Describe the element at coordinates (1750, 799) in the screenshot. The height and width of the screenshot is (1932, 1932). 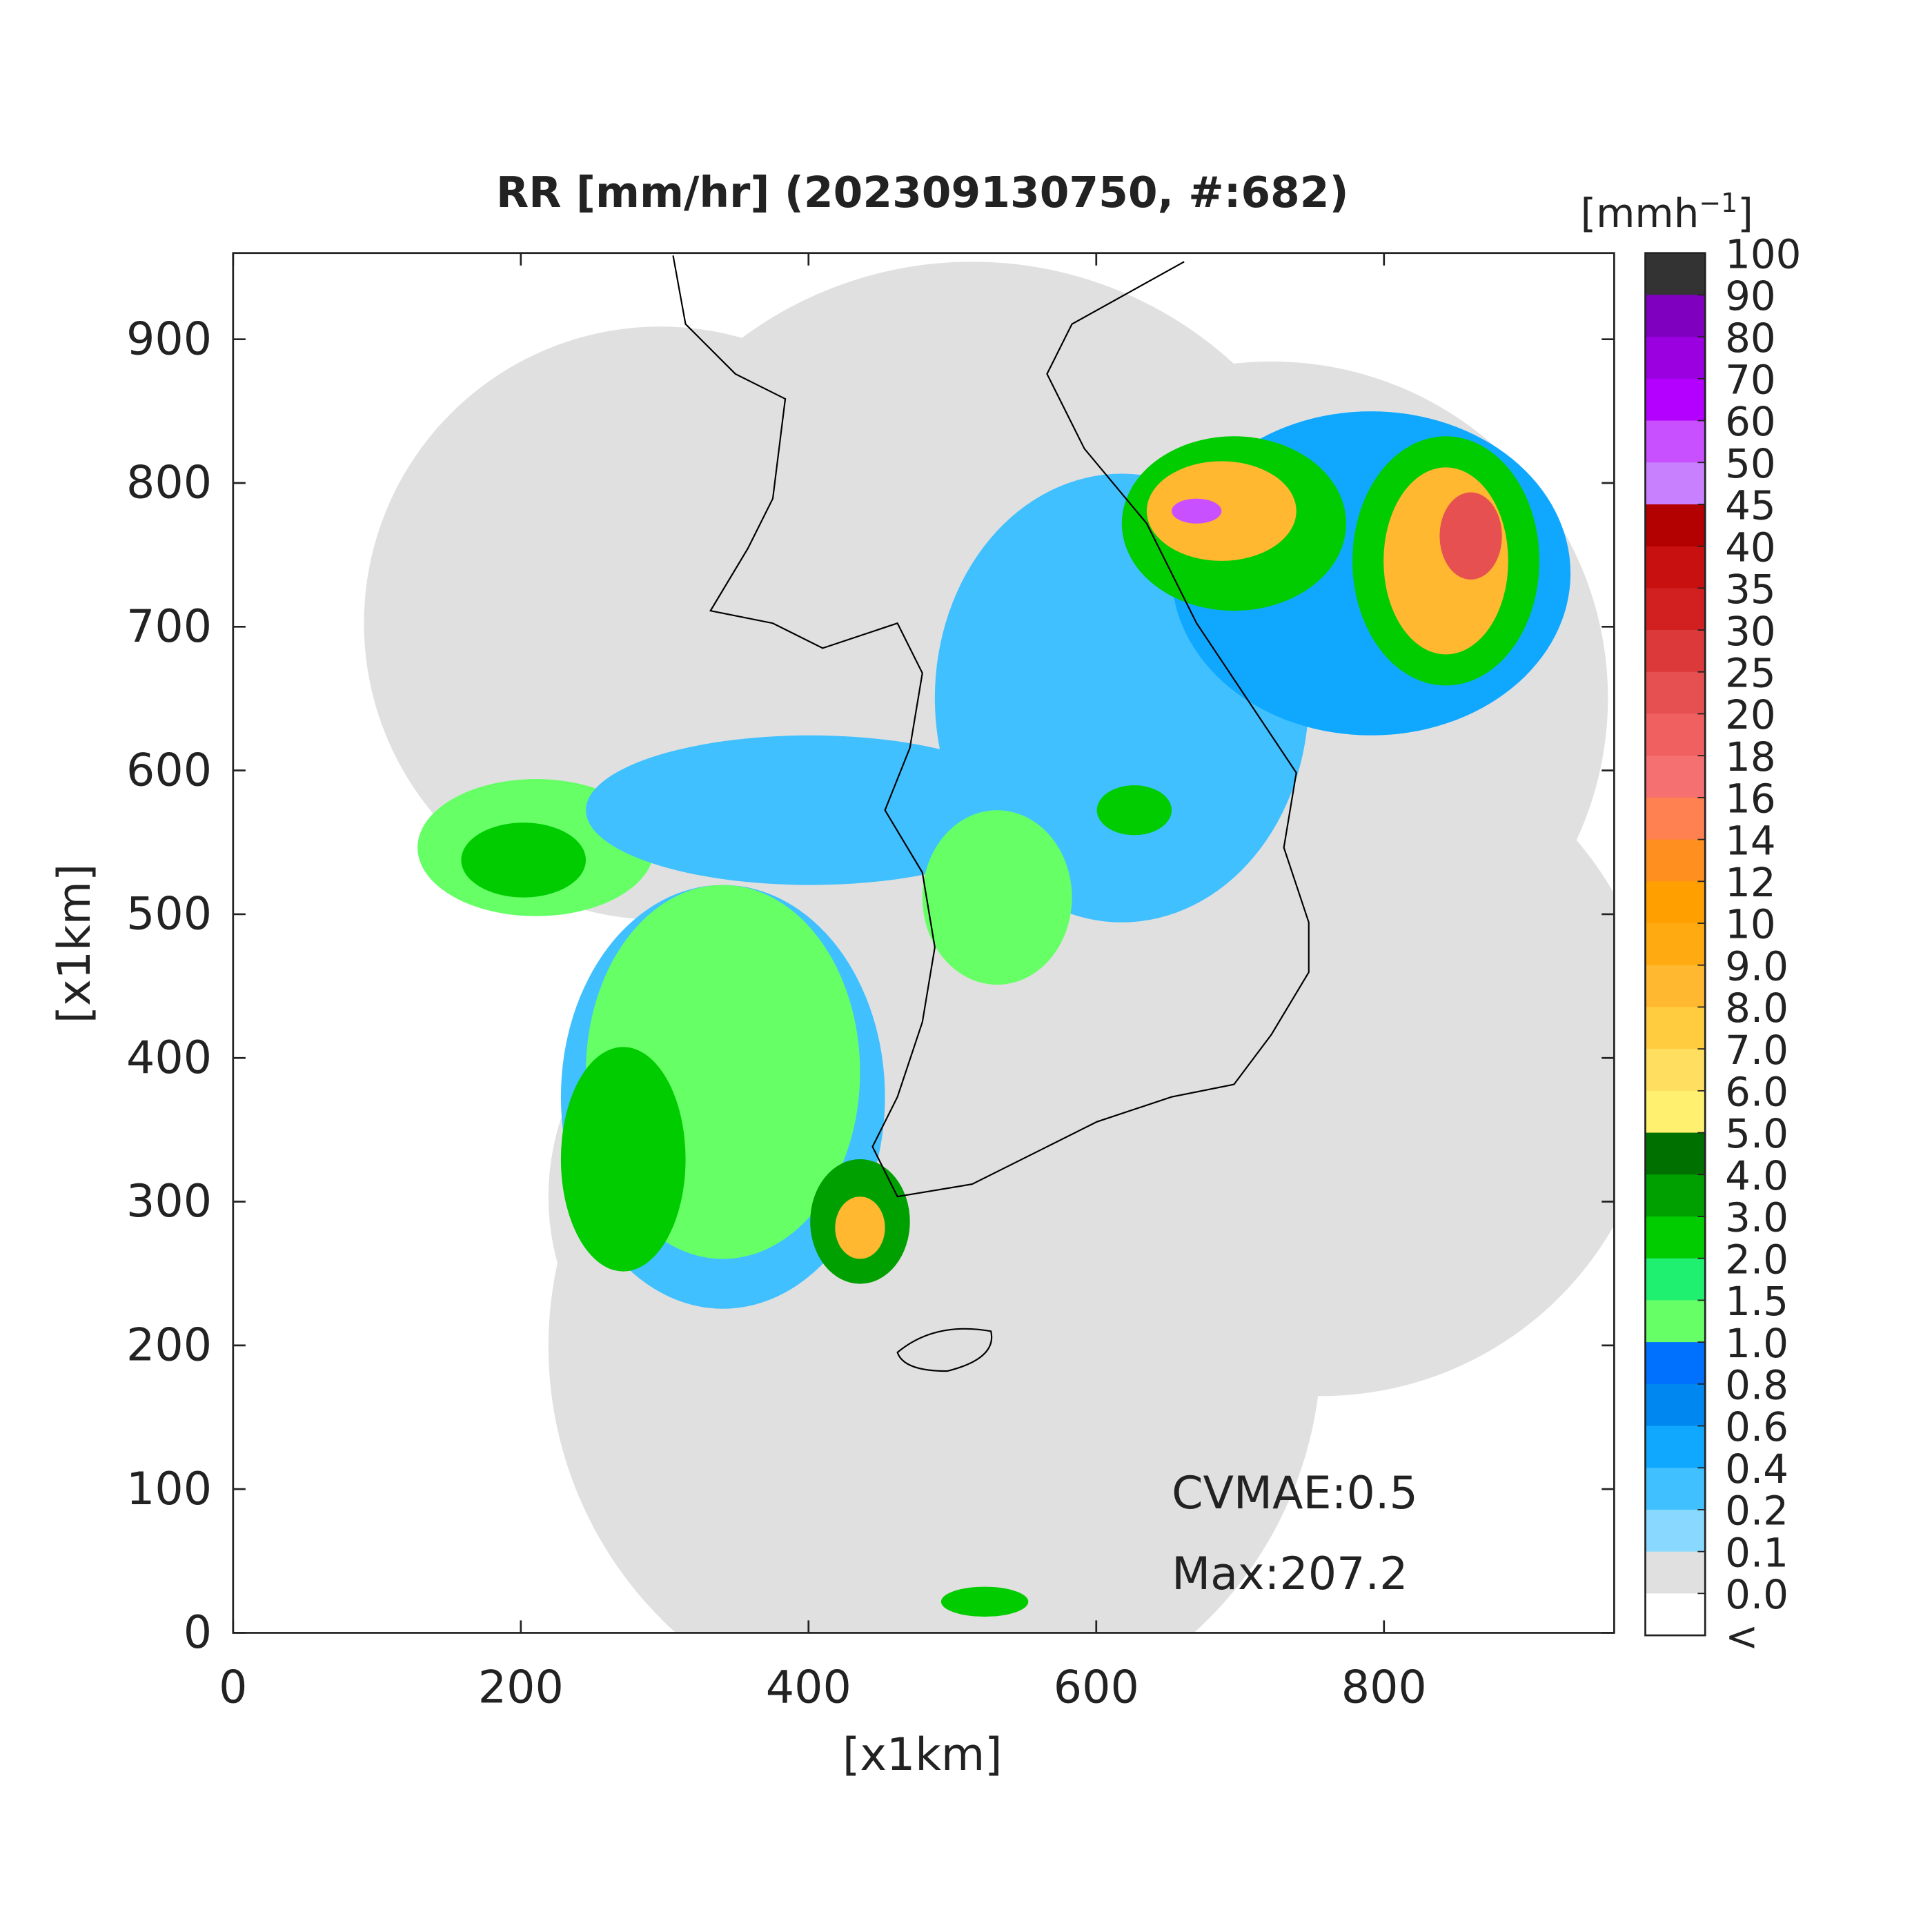
I see `colorbar-tick-label: 16` at that location.